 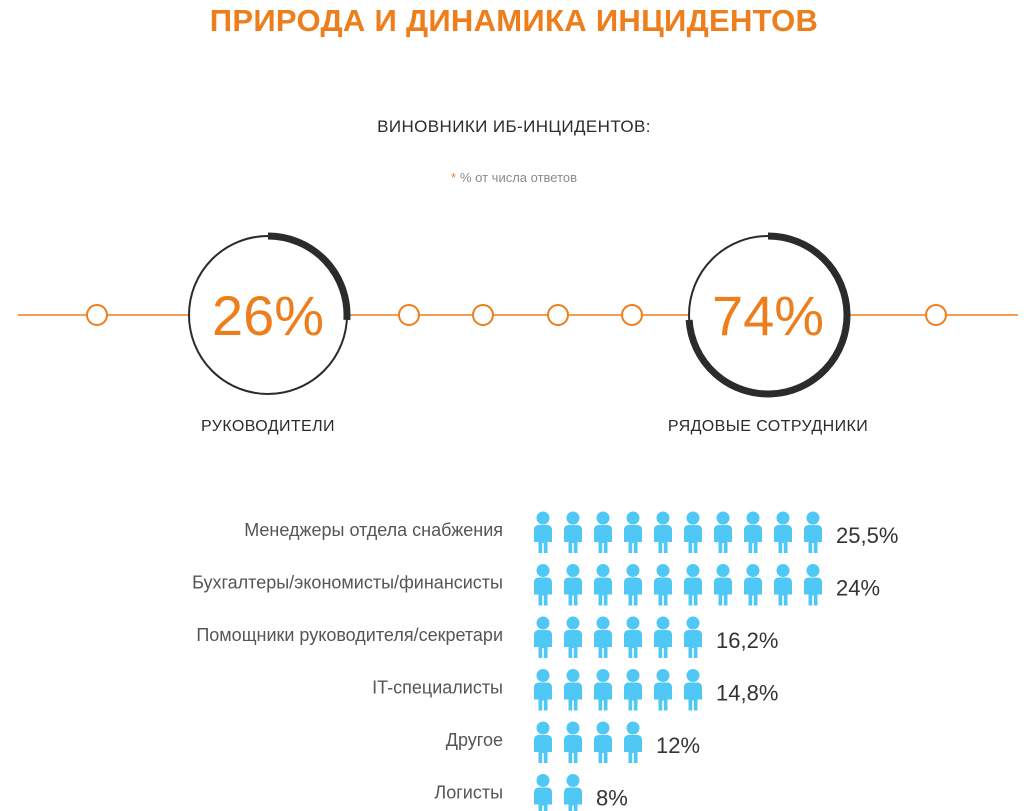 I want to click on page-title: ПРИРОДА И ДИНАМИКА ИНЦИДЕНТОВ, so click(x=514, y=20).